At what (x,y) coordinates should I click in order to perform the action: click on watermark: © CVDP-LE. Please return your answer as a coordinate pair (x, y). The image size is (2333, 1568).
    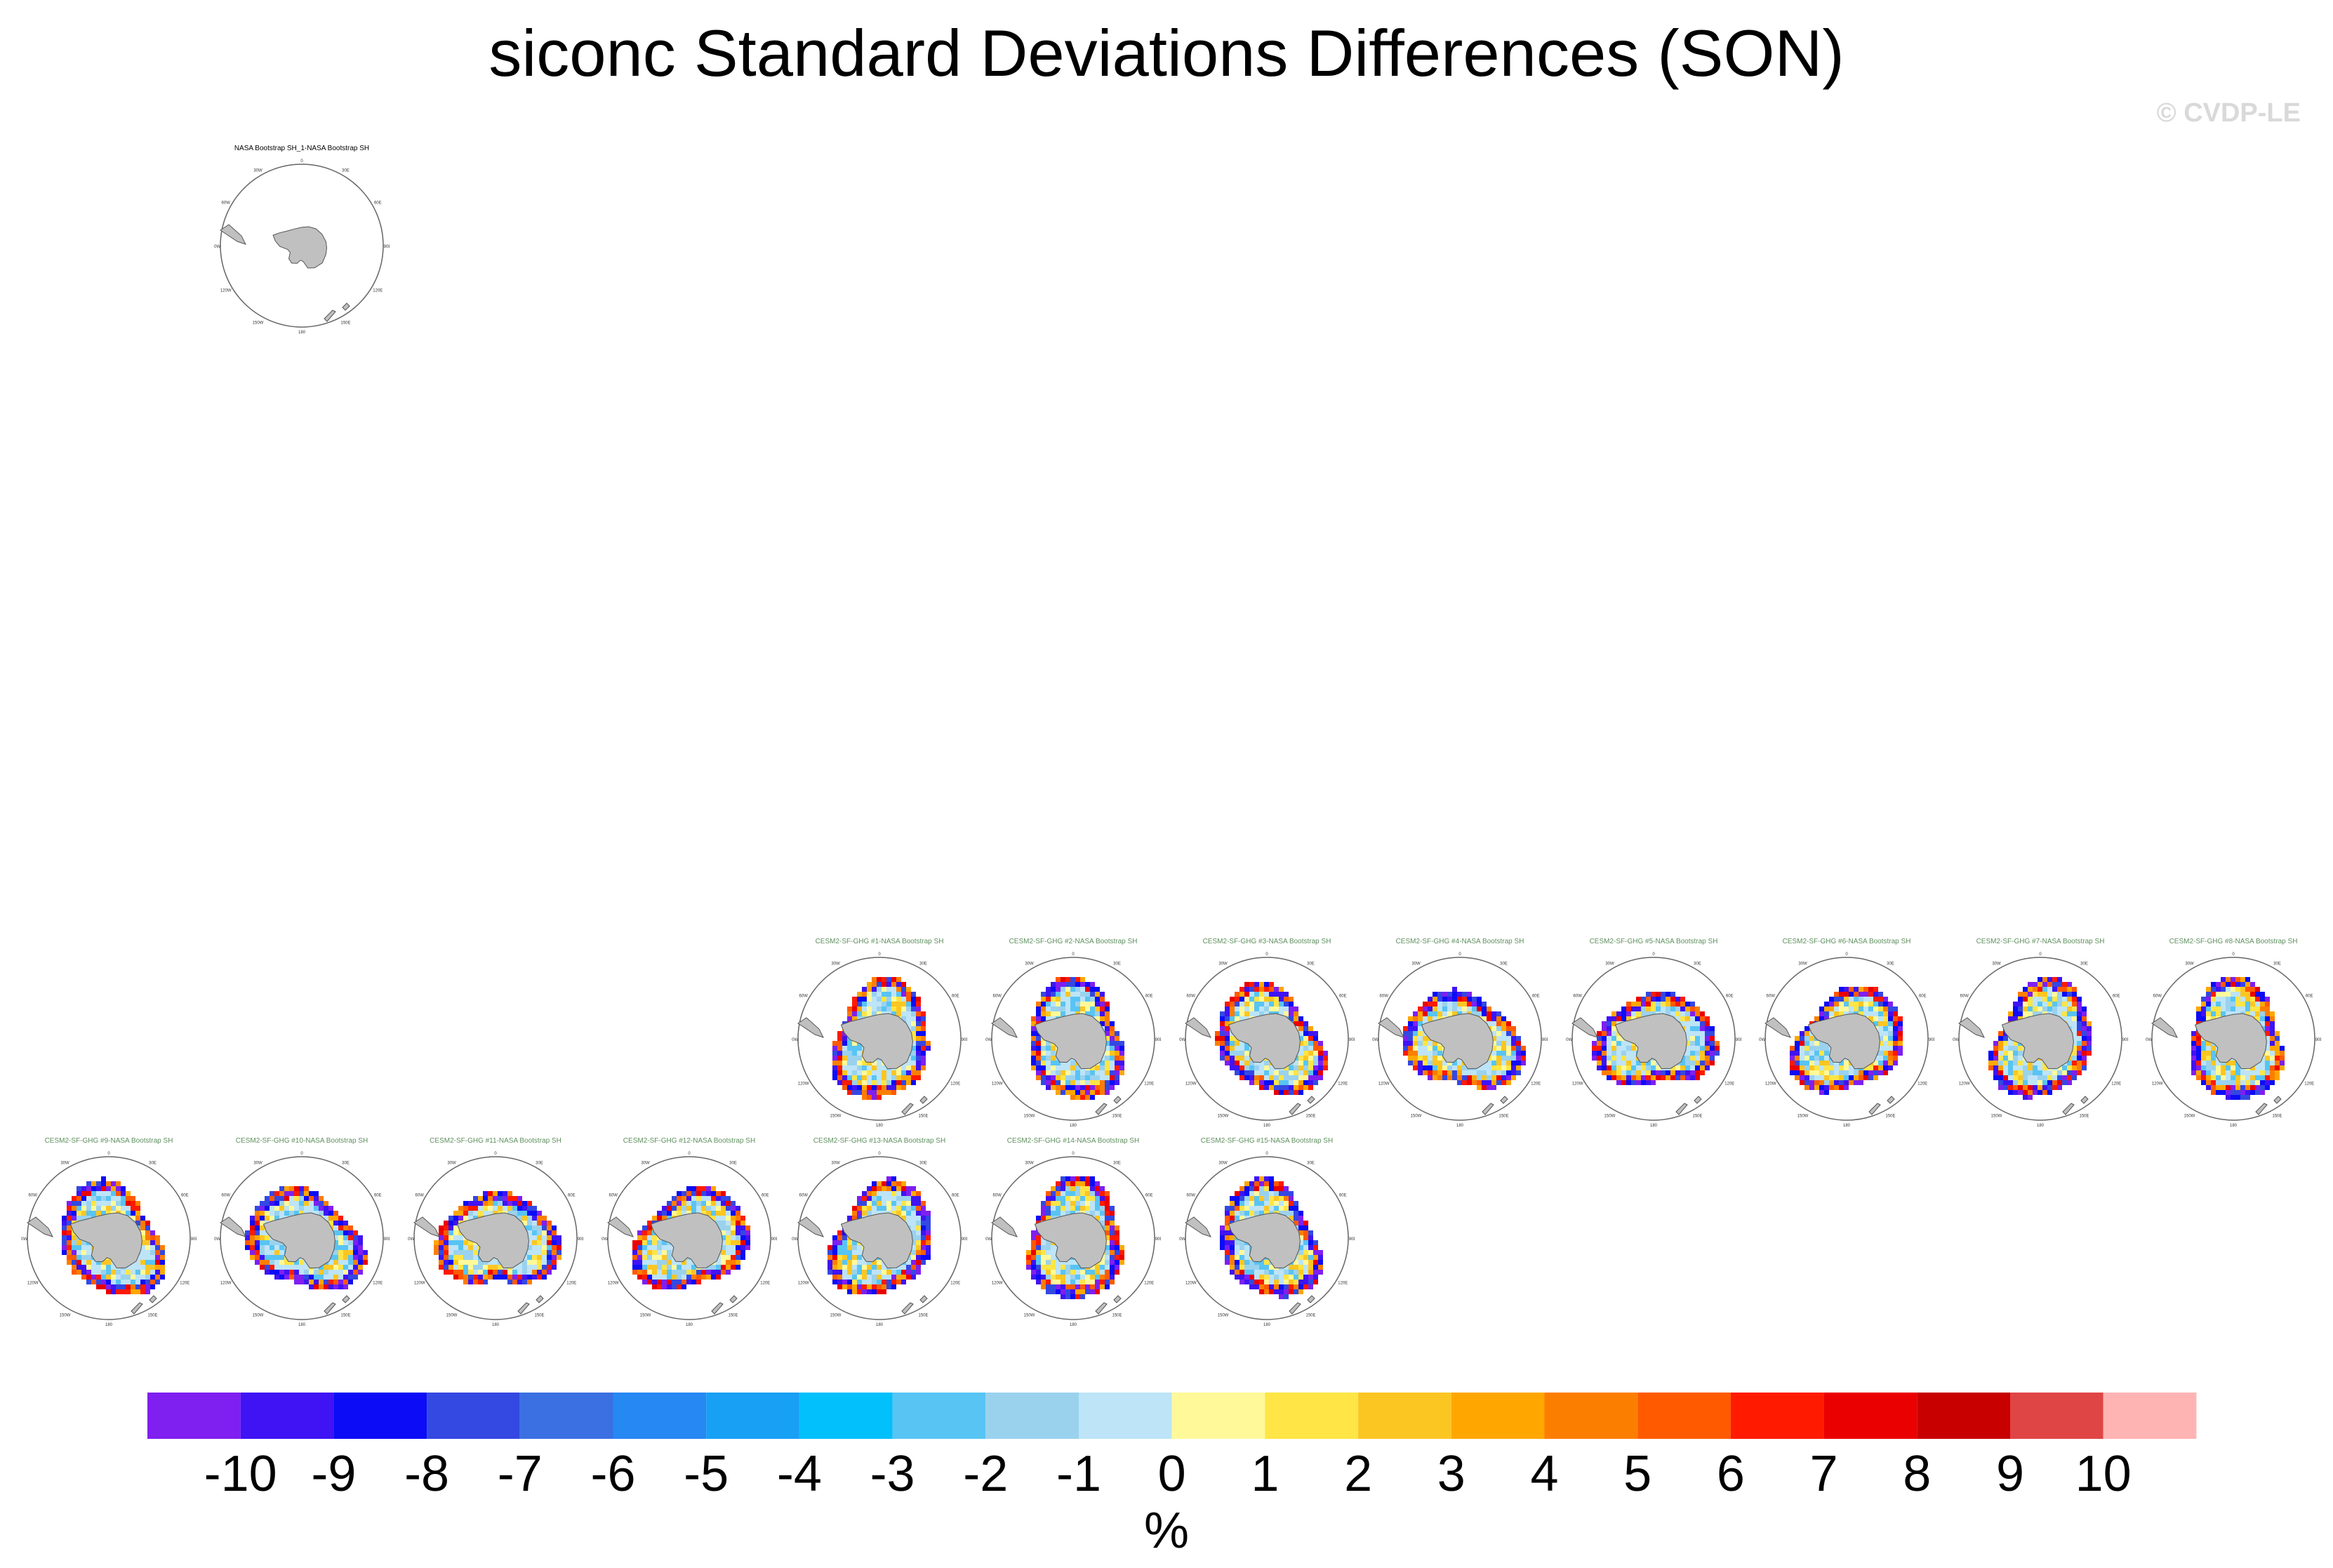
    Looking at the image, I should click on (2228, 113).